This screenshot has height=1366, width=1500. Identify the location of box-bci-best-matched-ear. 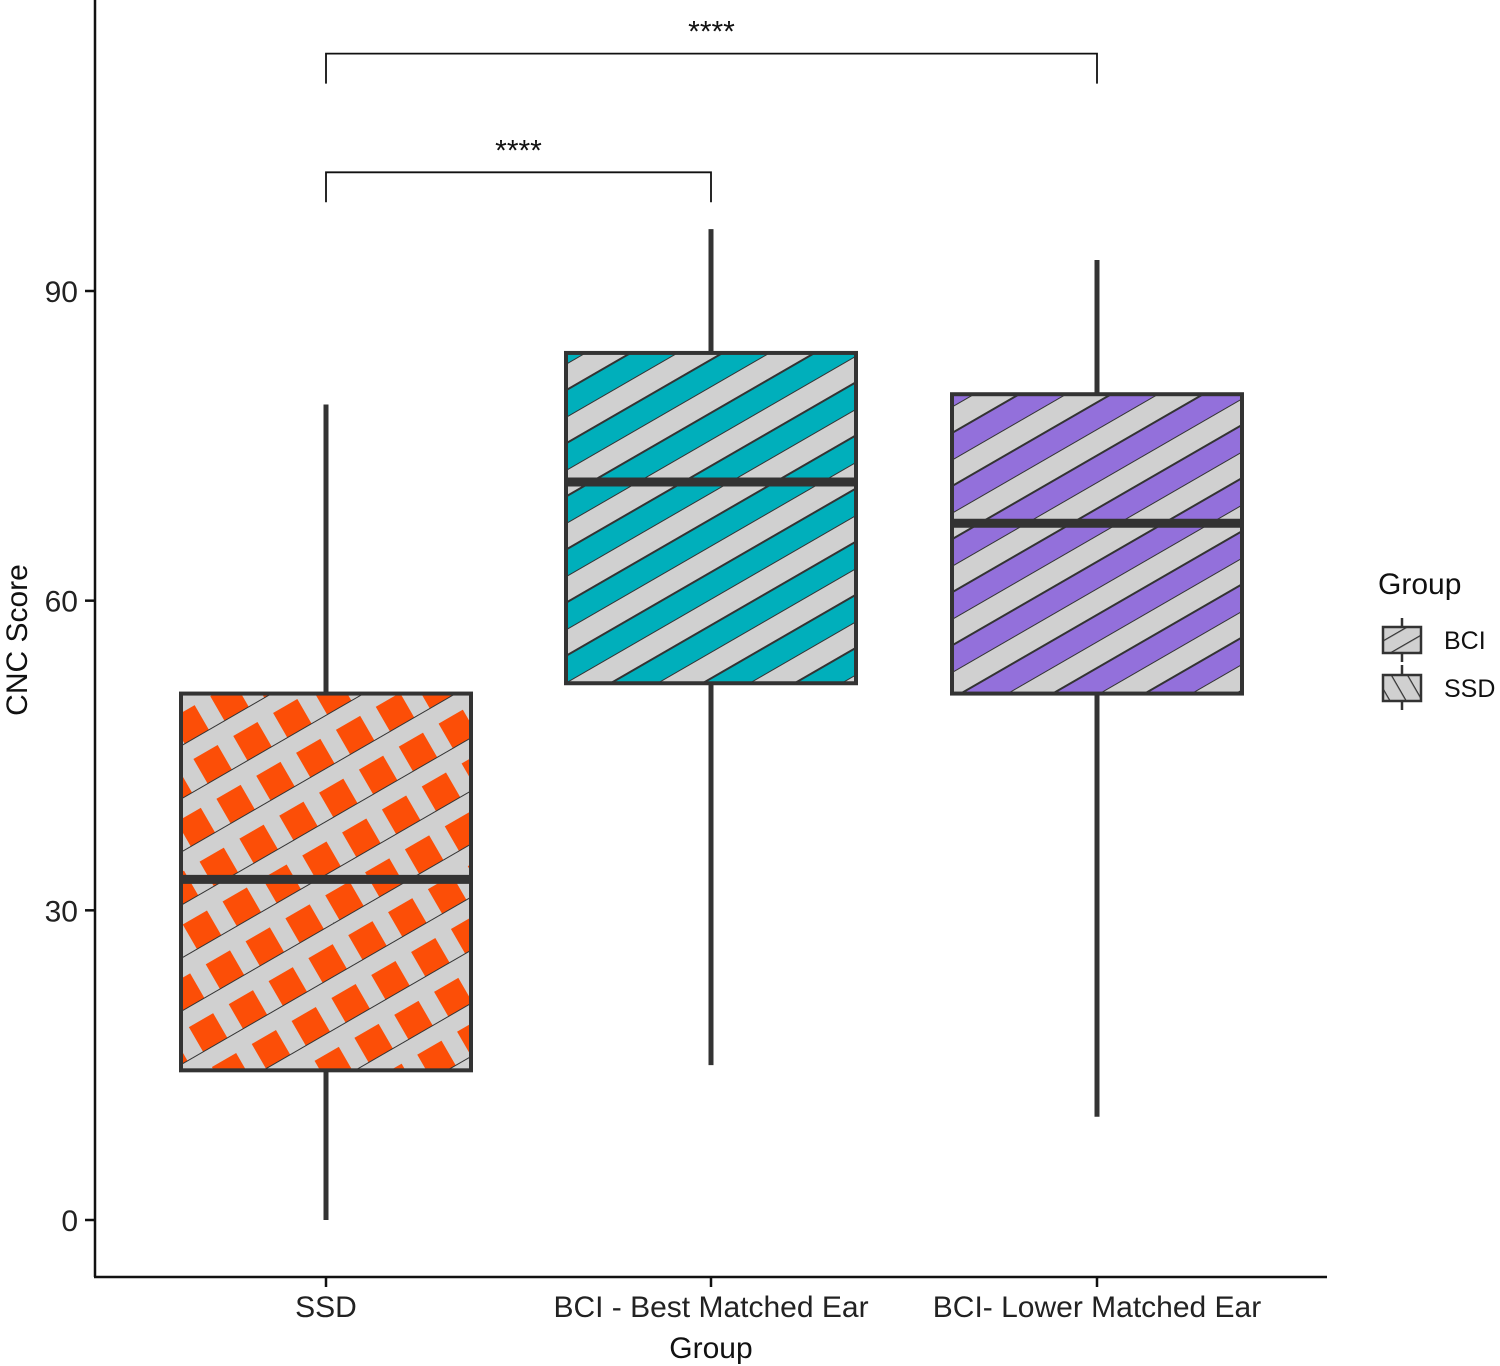
(711, 647).